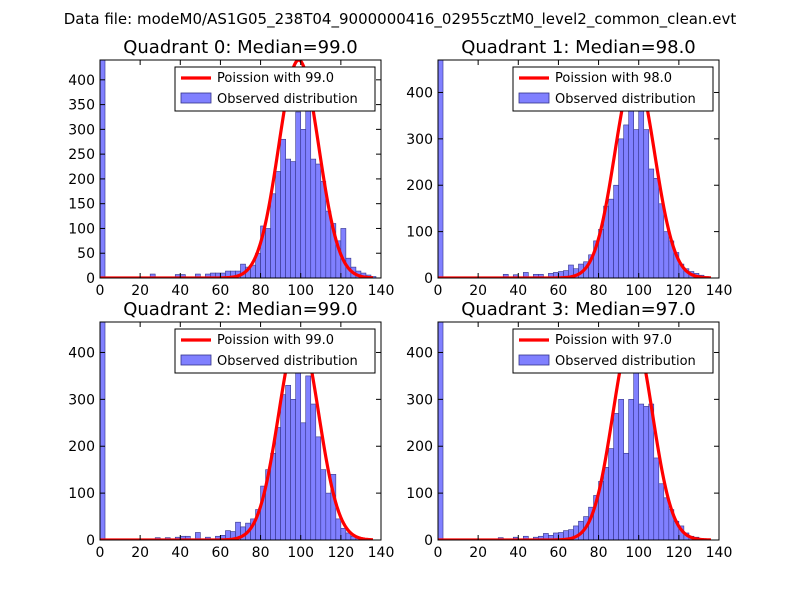  Describe the element at coordinates (613, 340) in the screenshot. I see `legend-entry-poisson: Poission with 97.0` at that location.